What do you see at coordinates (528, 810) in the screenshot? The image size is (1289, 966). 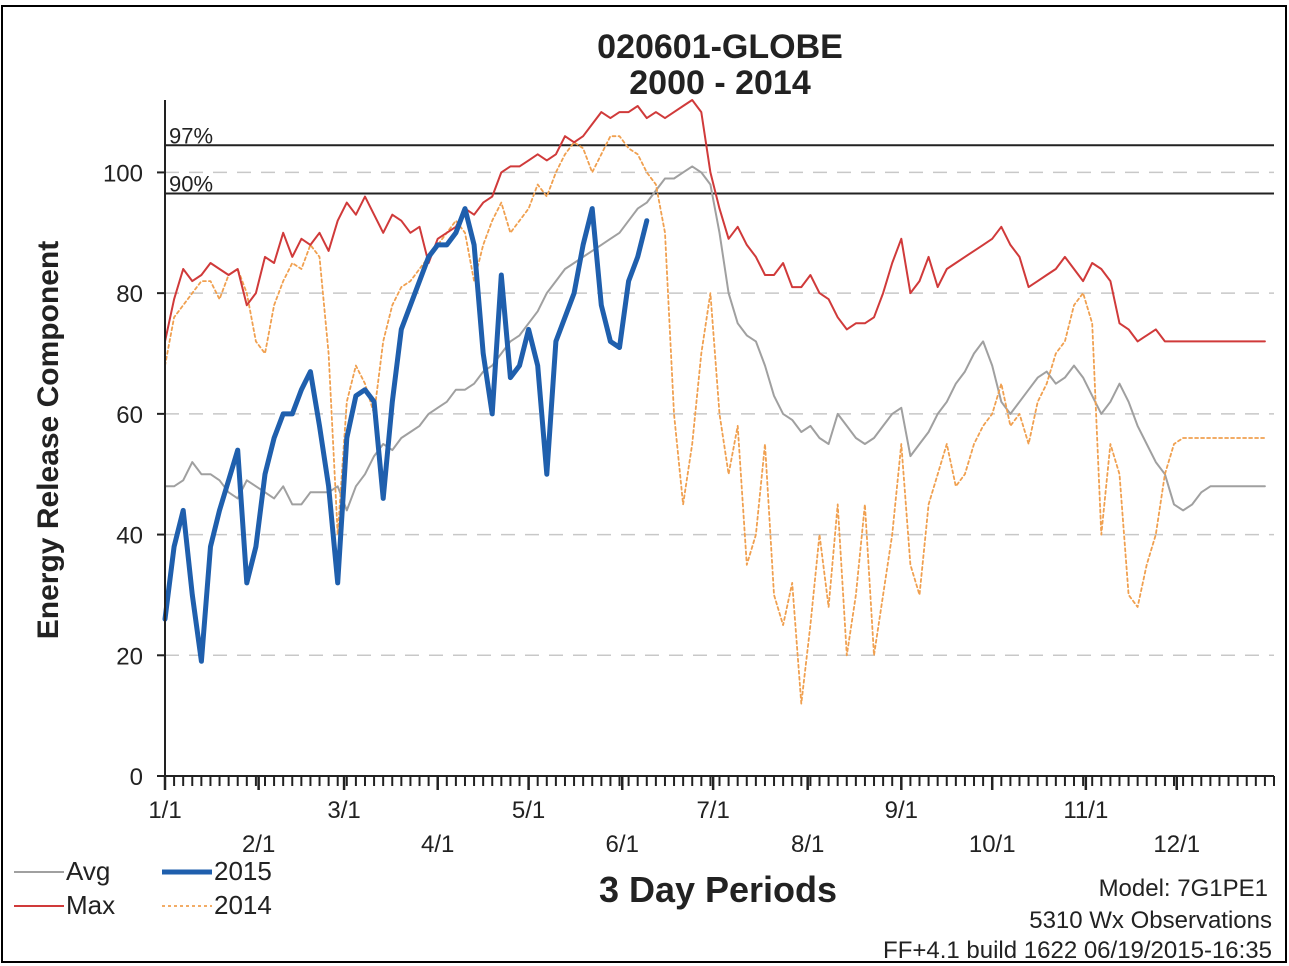 I see `x-tick-label: 5/1` at bounding box center [528, 810].